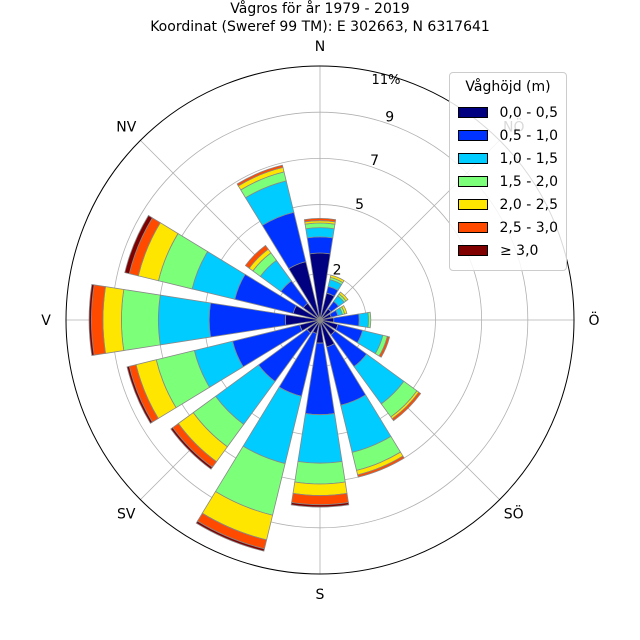 Image resolution: width=640 pixels, height=640 pixels. Describe the element at coordinates (528, 204) in the screenshot. I see `legend-label: 2,0 - 2,5` at that location.